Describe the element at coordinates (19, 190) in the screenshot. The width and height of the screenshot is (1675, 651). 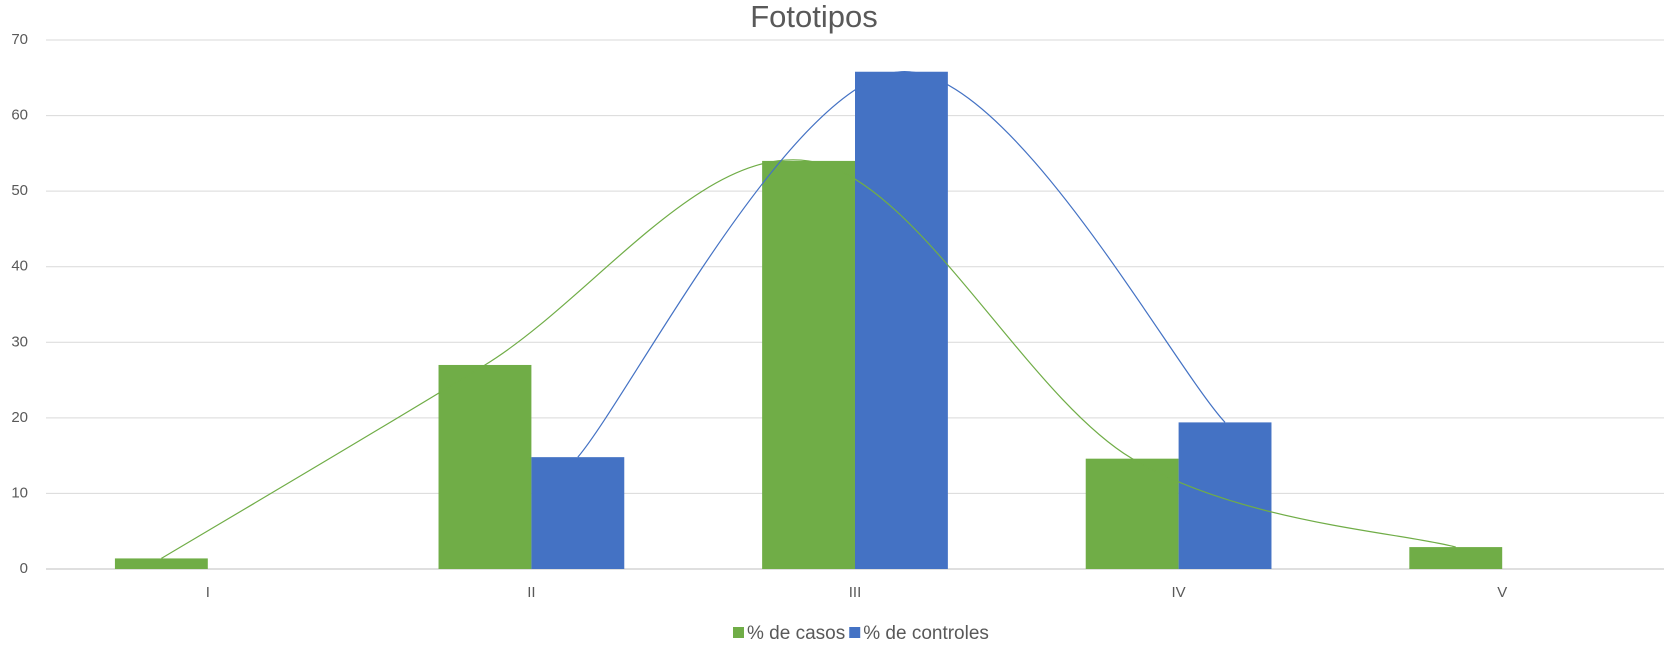
I see `y-tick-label: 50` at that location.